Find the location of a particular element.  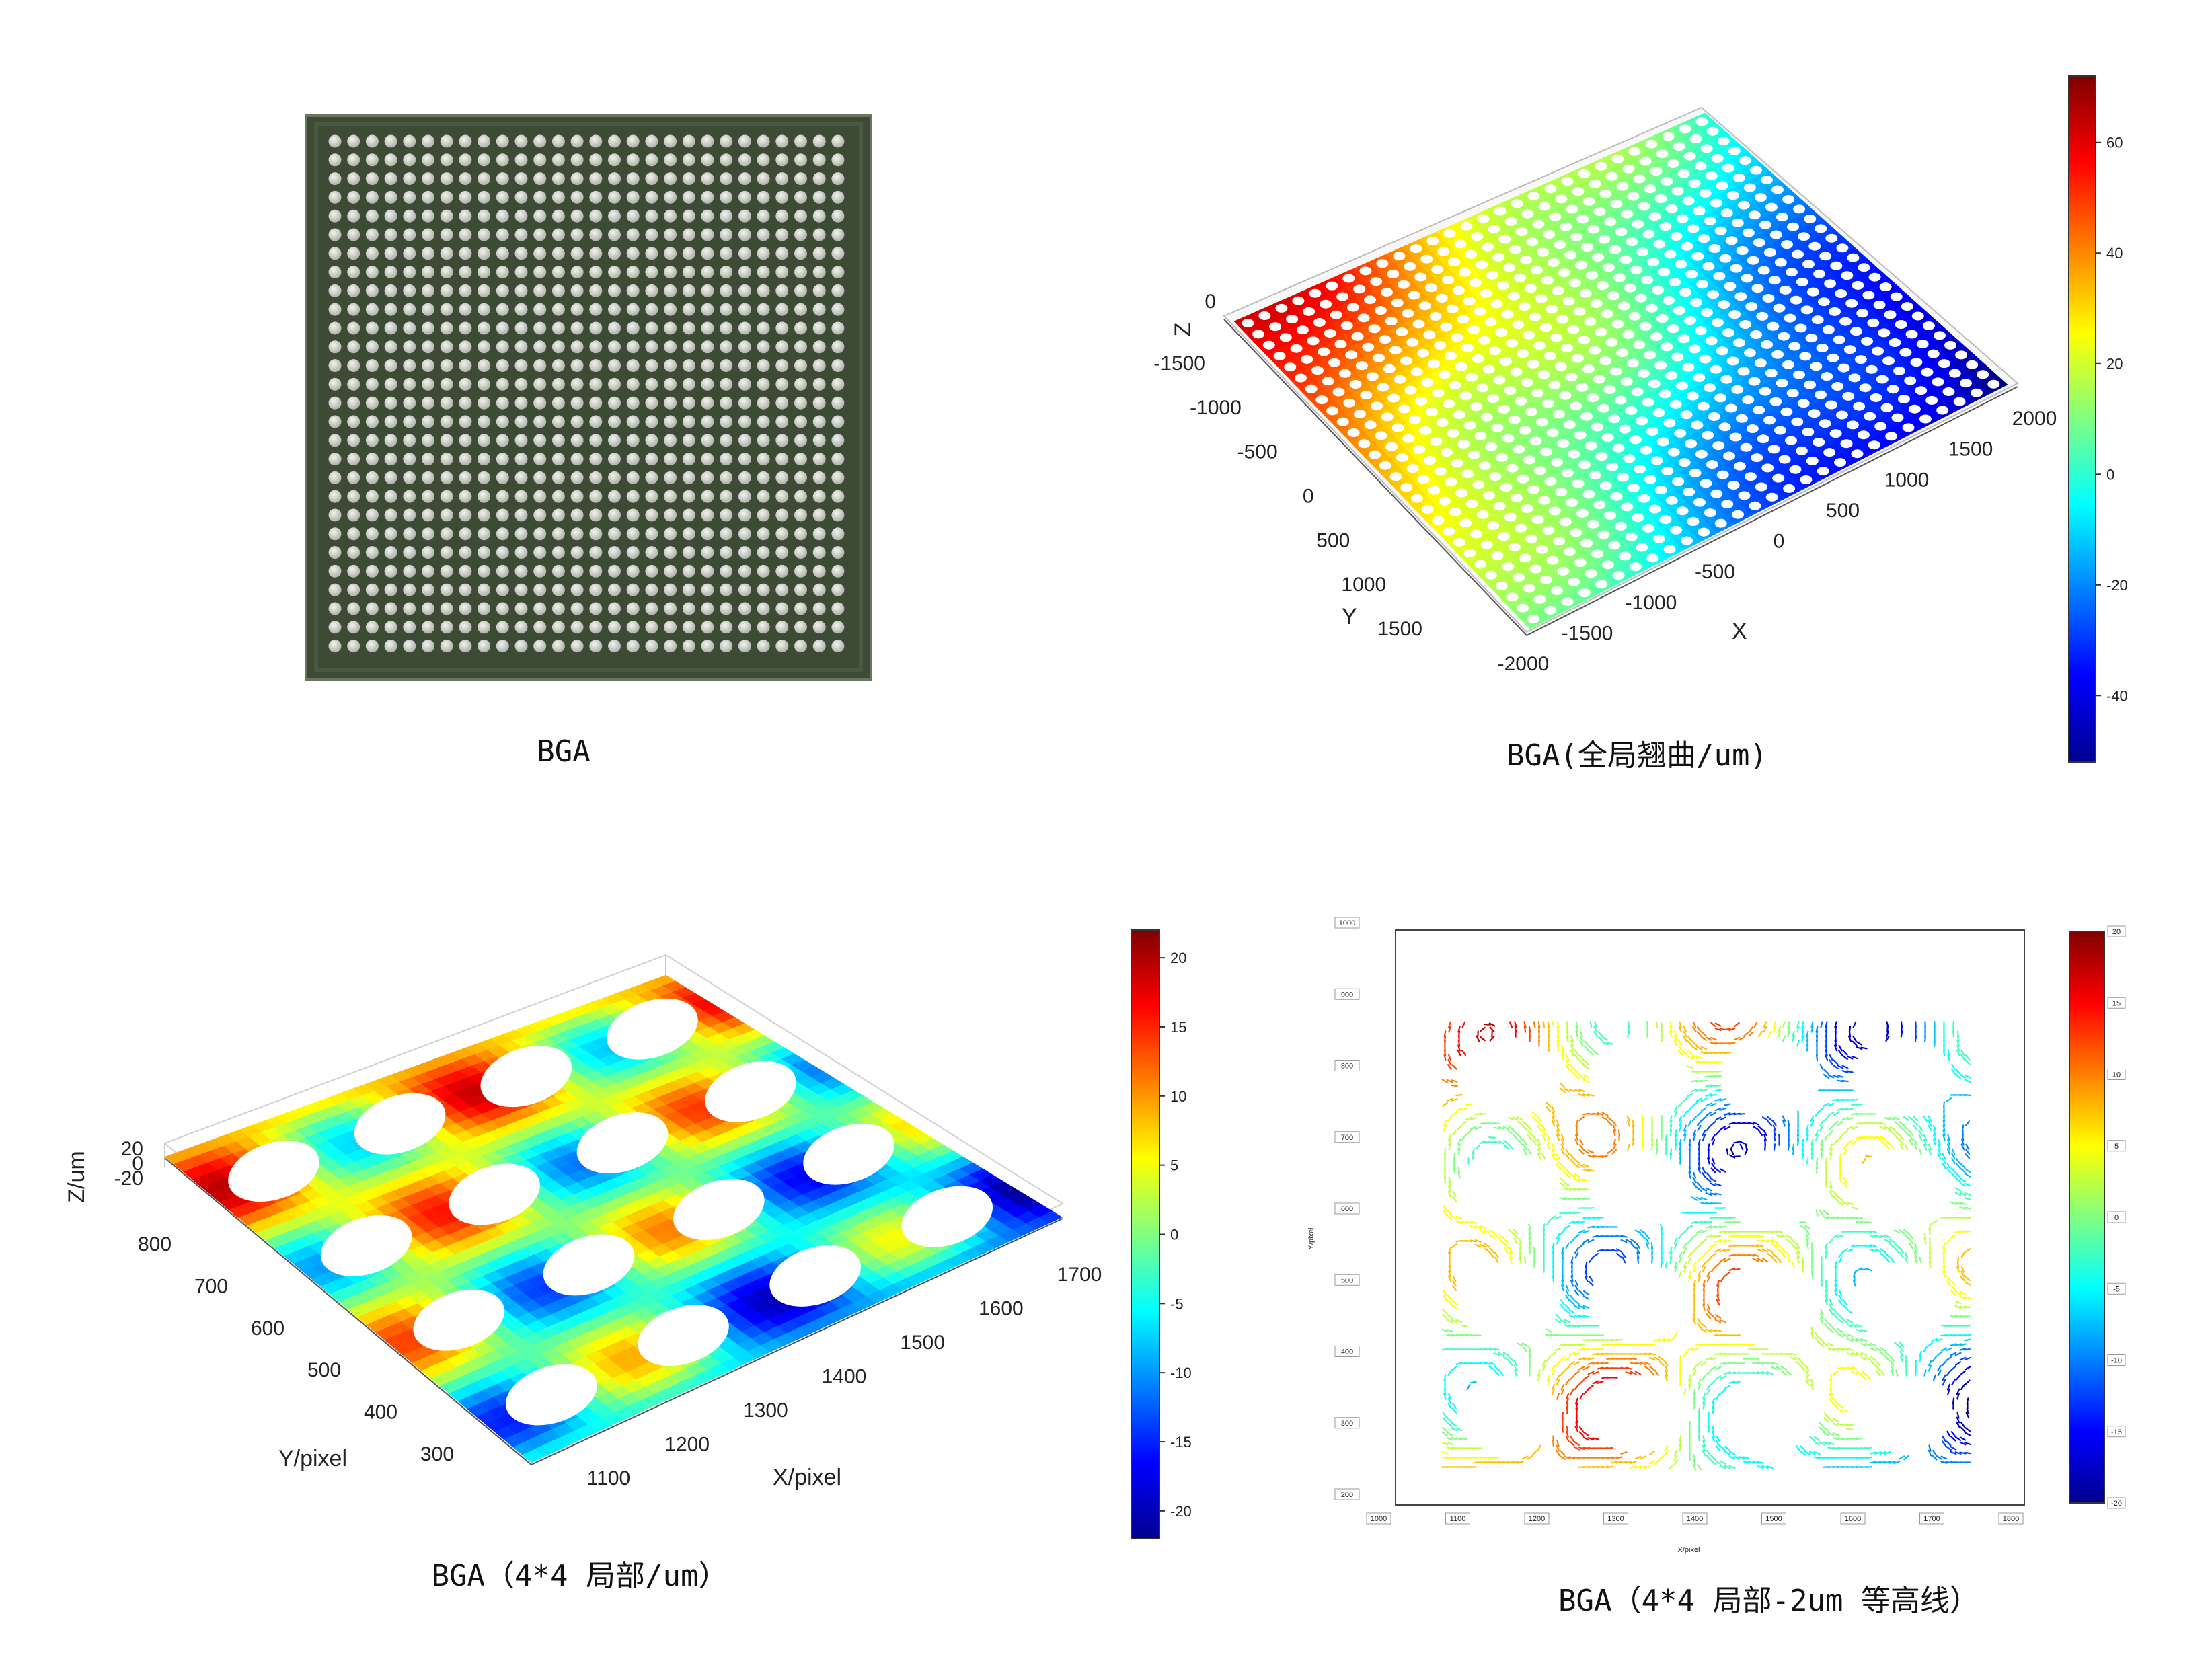

z-tick-local-1: 0 is located at coordinates (137, 1164).